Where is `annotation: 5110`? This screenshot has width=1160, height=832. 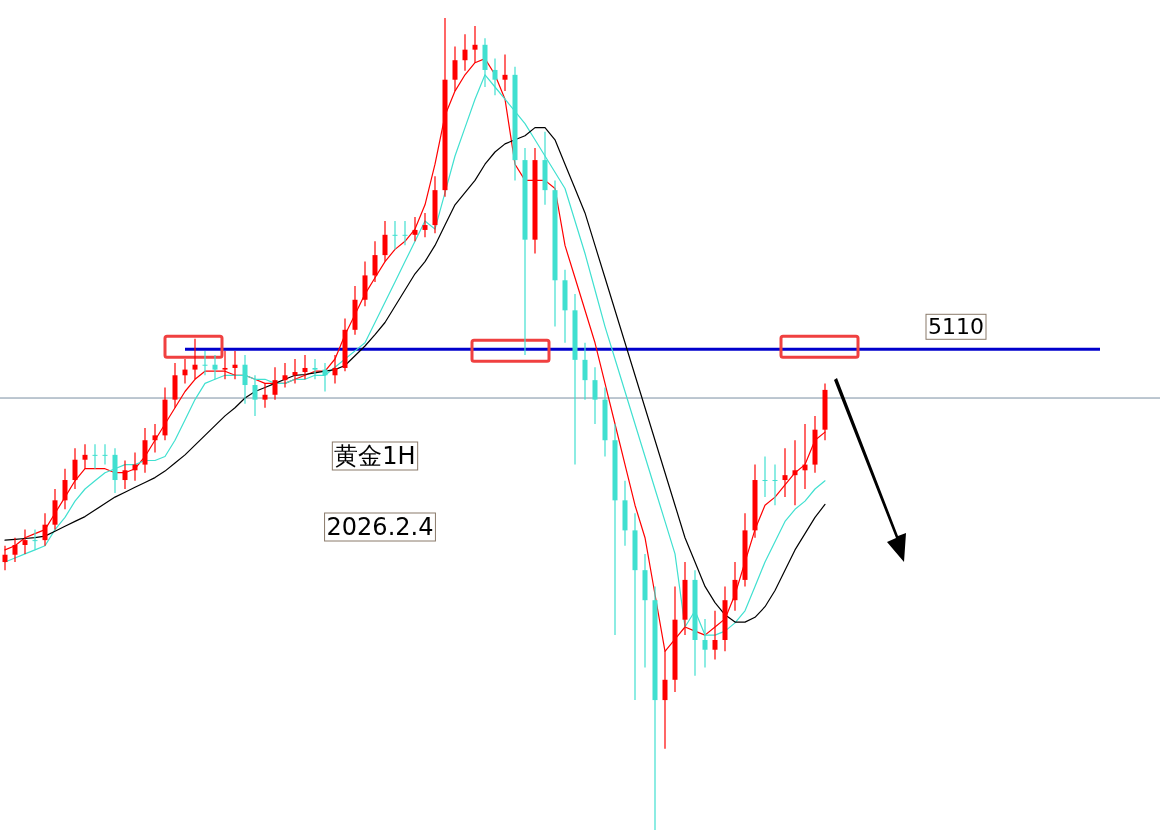 annotation: 5110 is located at coordinates (956, 327).